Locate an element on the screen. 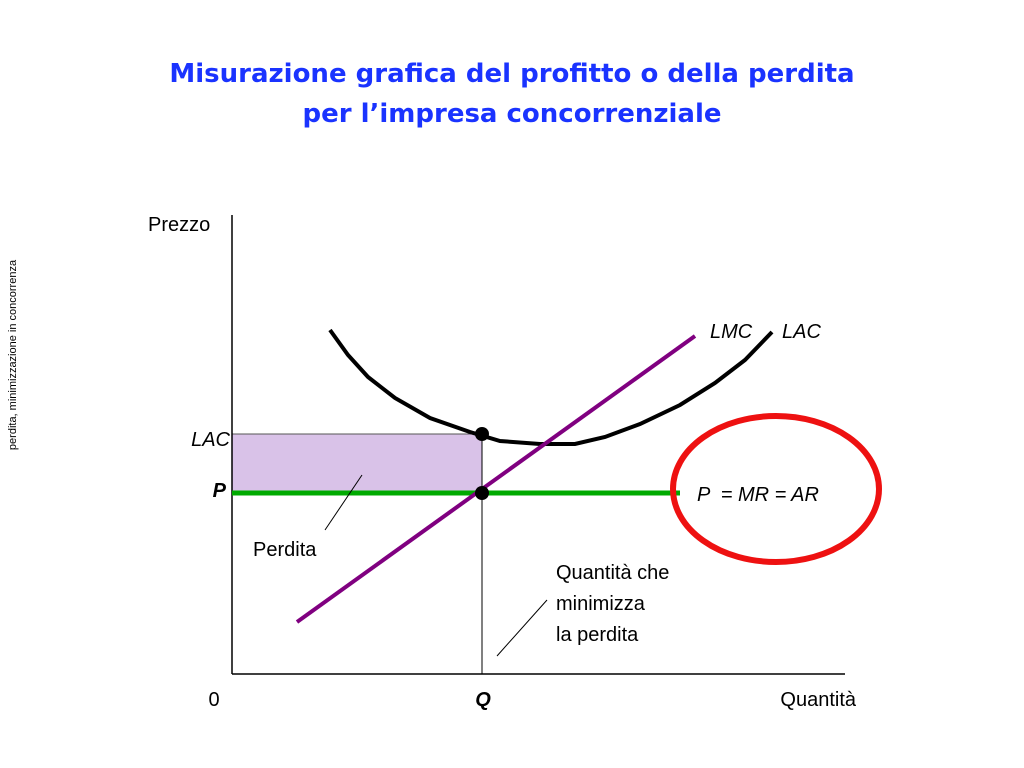 The width and height of the screenshot is (1024, 768). curve-label: LMC is located at coordinates (731, 332).